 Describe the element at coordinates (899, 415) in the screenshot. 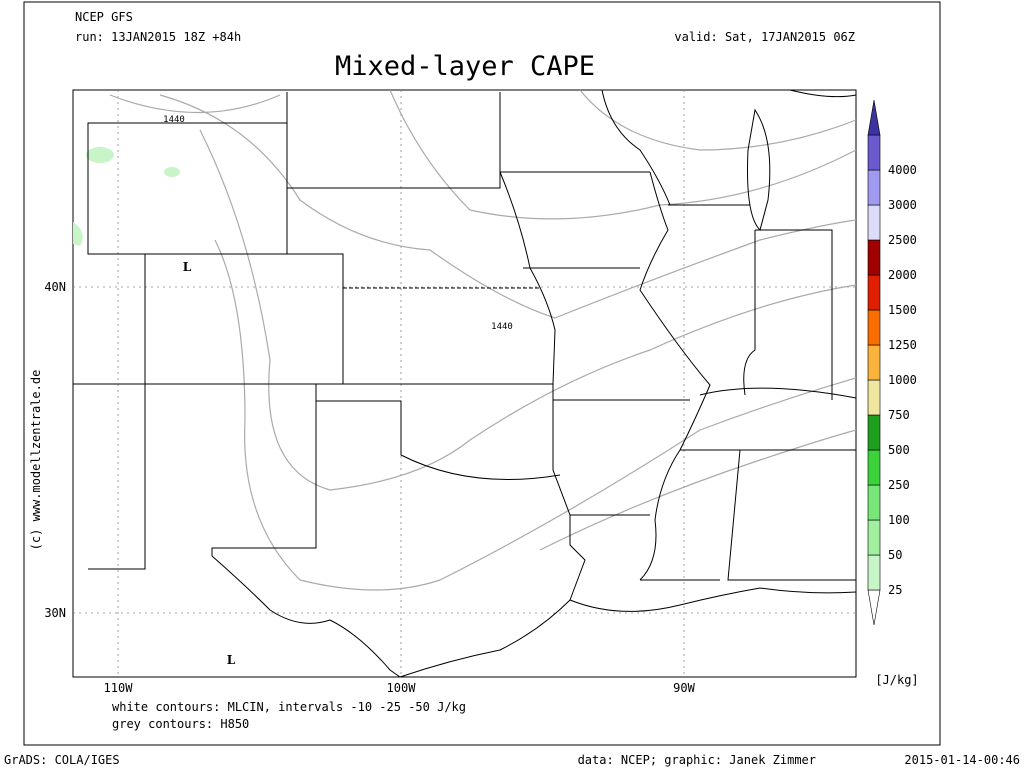

I see `colorbar-label: 750` at that location.